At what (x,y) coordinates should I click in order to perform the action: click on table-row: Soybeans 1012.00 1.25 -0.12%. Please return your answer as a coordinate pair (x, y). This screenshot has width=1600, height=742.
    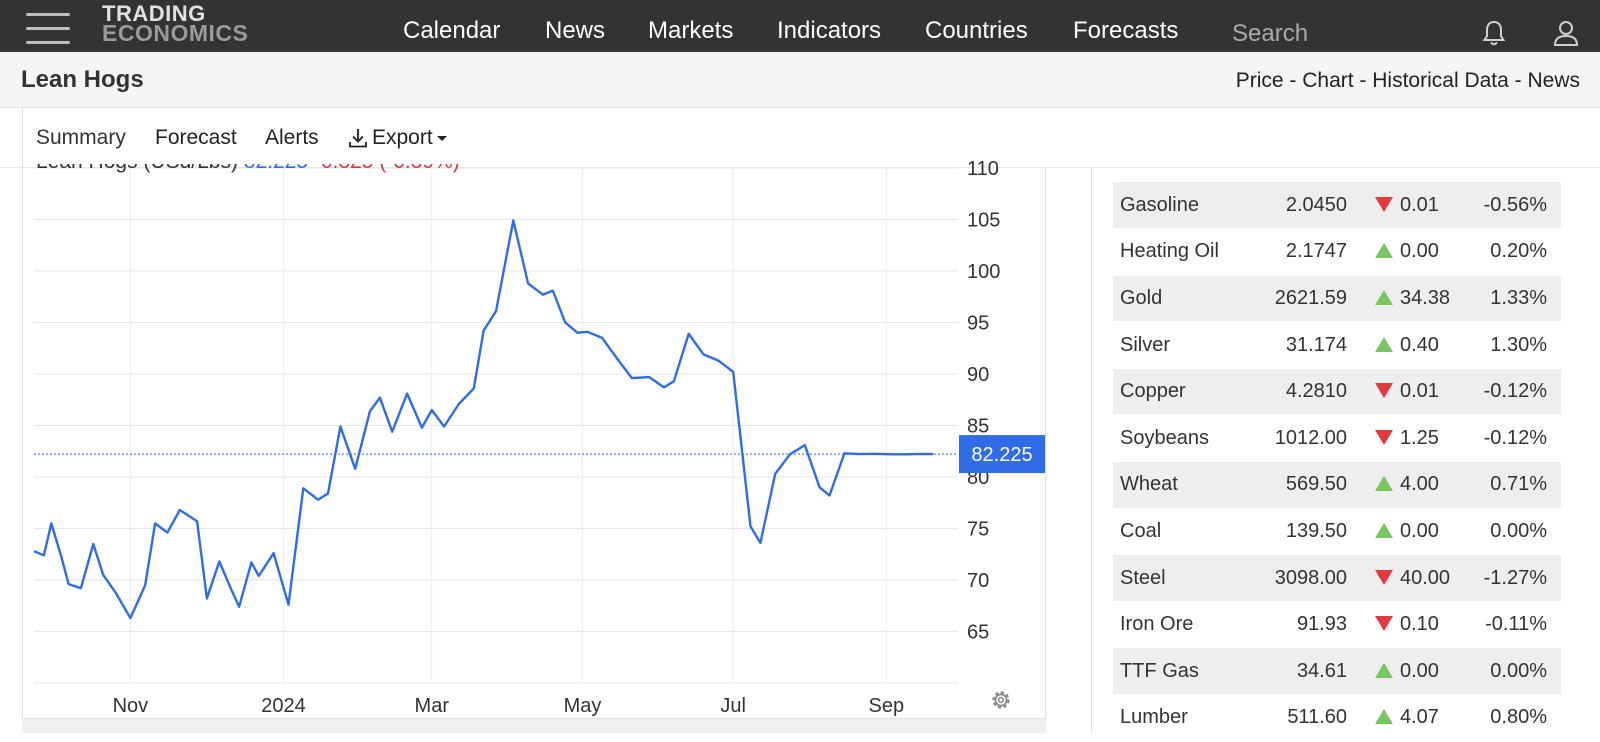
    Looking at the image, I should click on (1337, 438).